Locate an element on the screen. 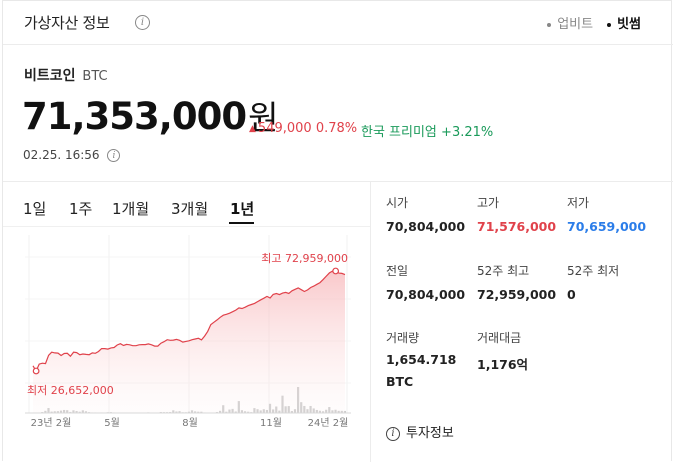 The height and width of the screenshot is (462, 674). high-label: 최고 72,959,000 is located at coordinates (304, 258).